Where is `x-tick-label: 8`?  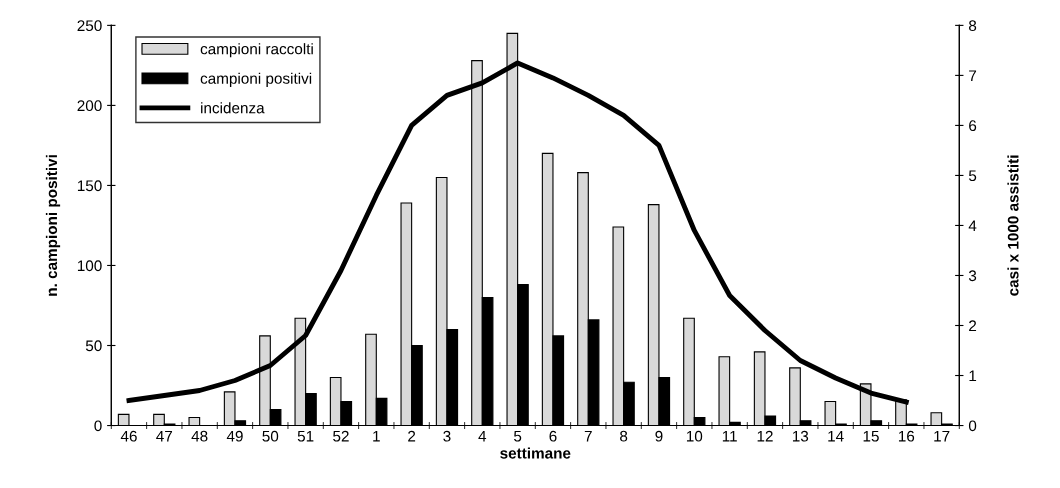 x-tick-label: 8 is located at coordinates (624, 436).